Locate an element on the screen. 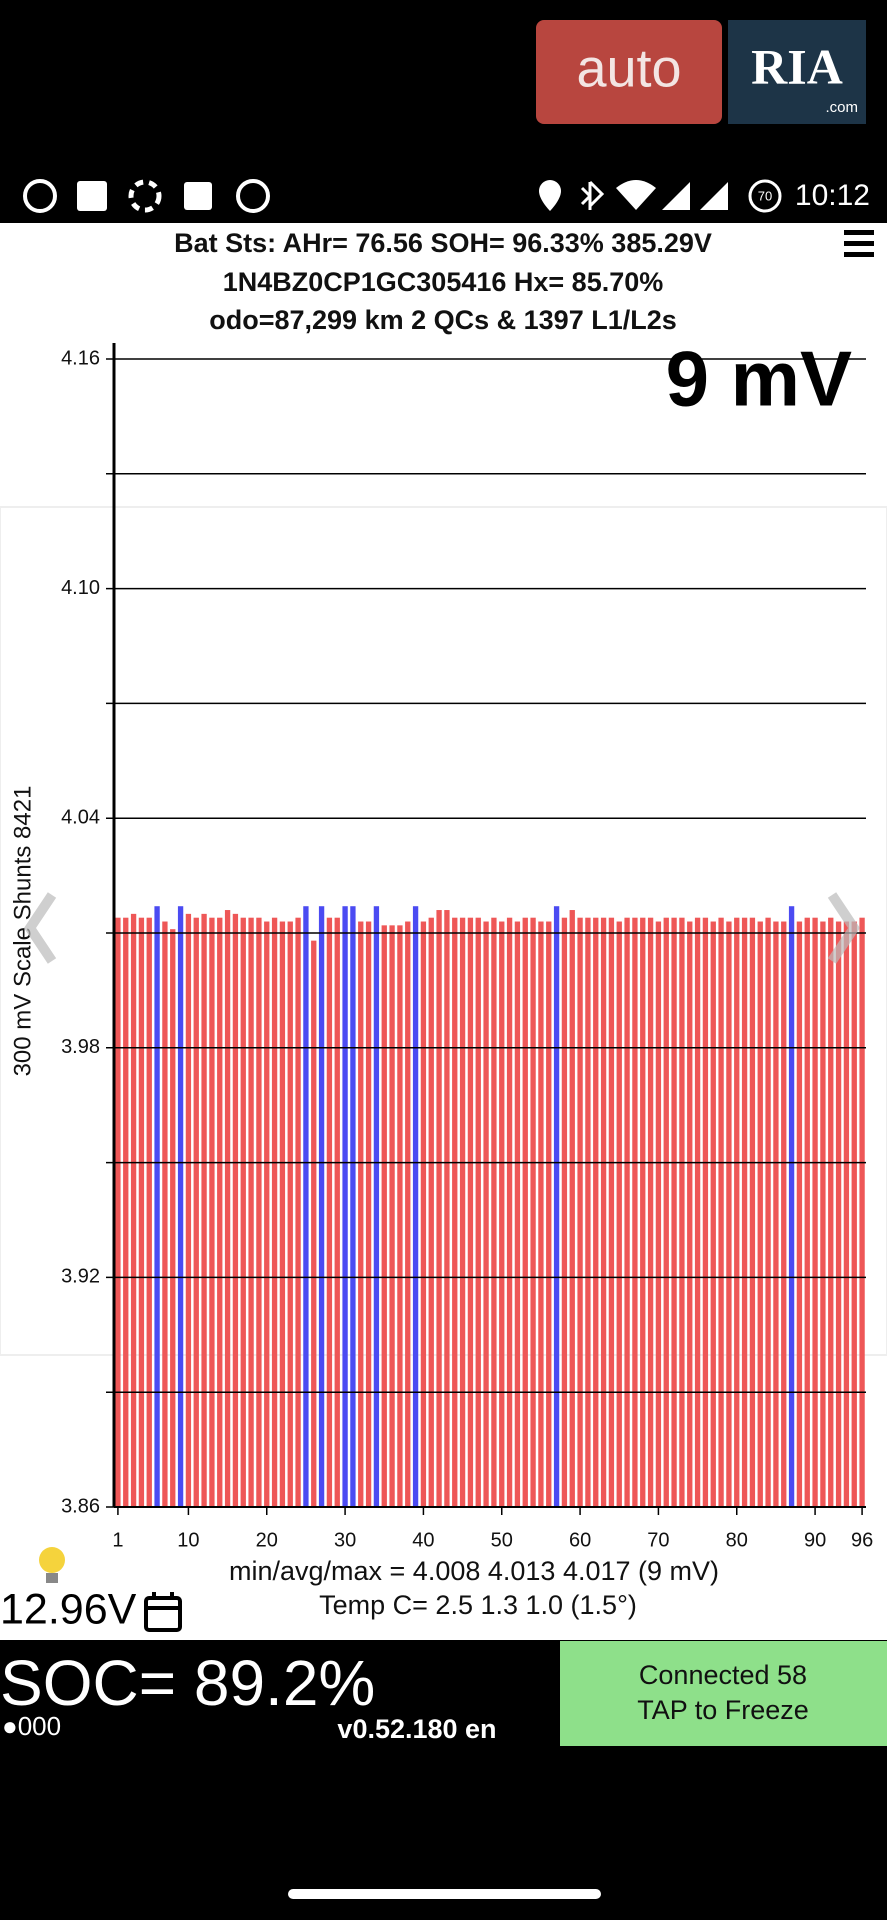  y-tick-label: 3.92 is located at coordinates (80, 1277).